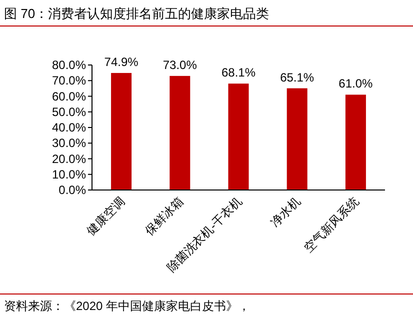 The width and height of the screenshot is (413, 325). I want to click on data-label: 68.1%, so click(238, 73).